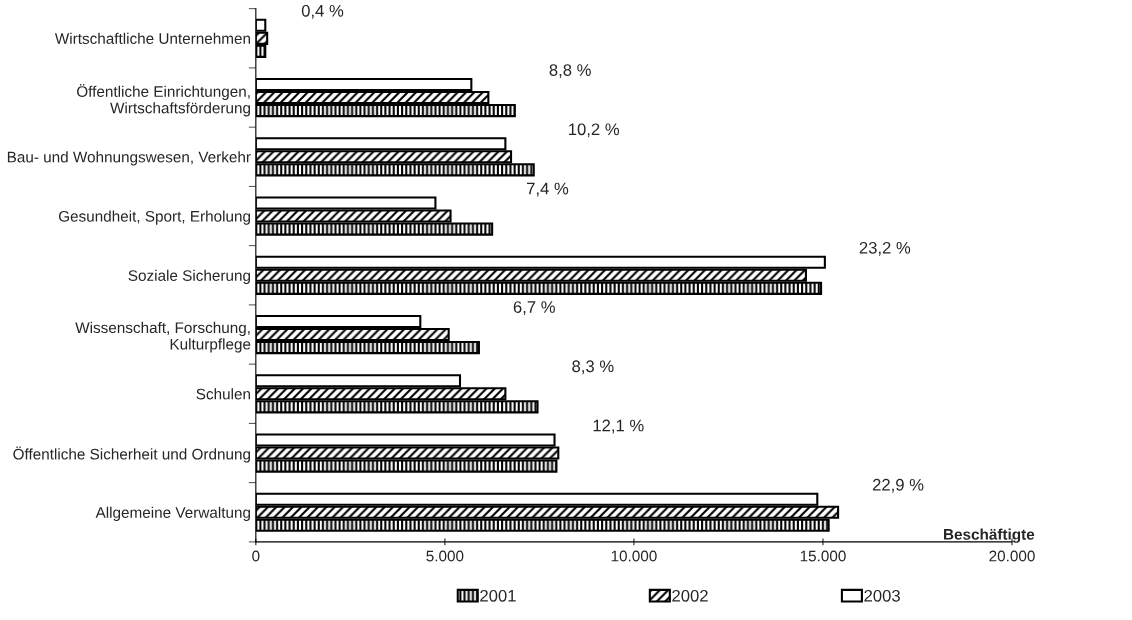 The height and width of the screenshot is (620, 1132). Describe the element at coordinates (163, 337) in the screenshot. I see `y-tick-label: Wissenschaft, Forschung, Kulturpflege` at that location.